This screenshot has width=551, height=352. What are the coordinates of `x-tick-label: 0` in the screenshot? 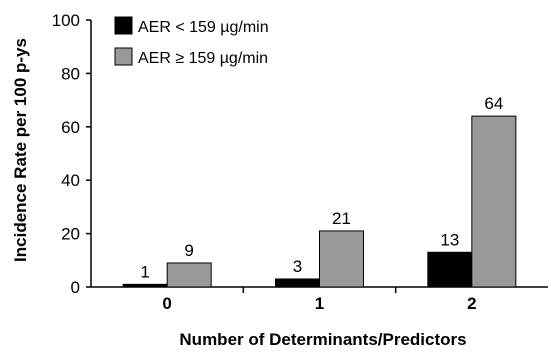 It's located at (166, 303).